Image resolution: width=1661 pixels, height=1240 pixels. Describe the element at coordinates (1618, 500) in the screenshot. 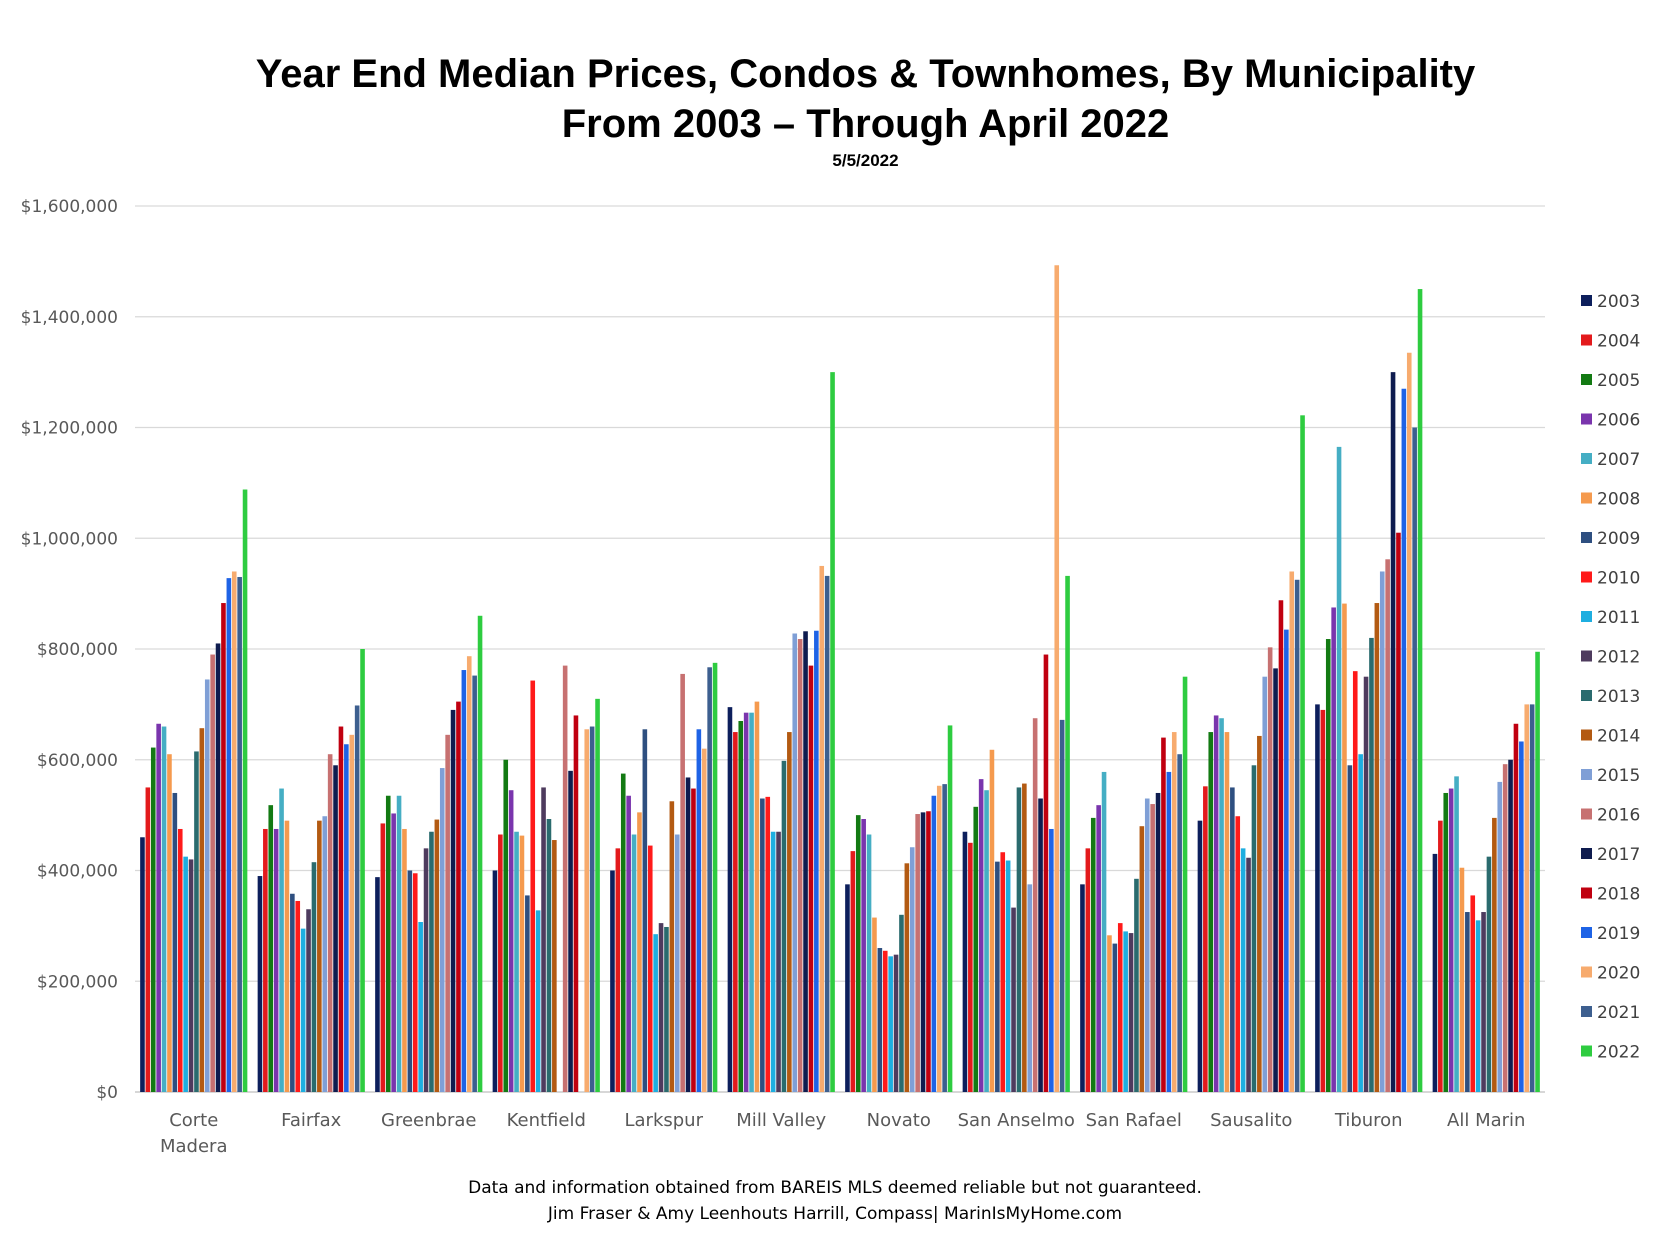

I see `legend-entry: 2008` at that location.